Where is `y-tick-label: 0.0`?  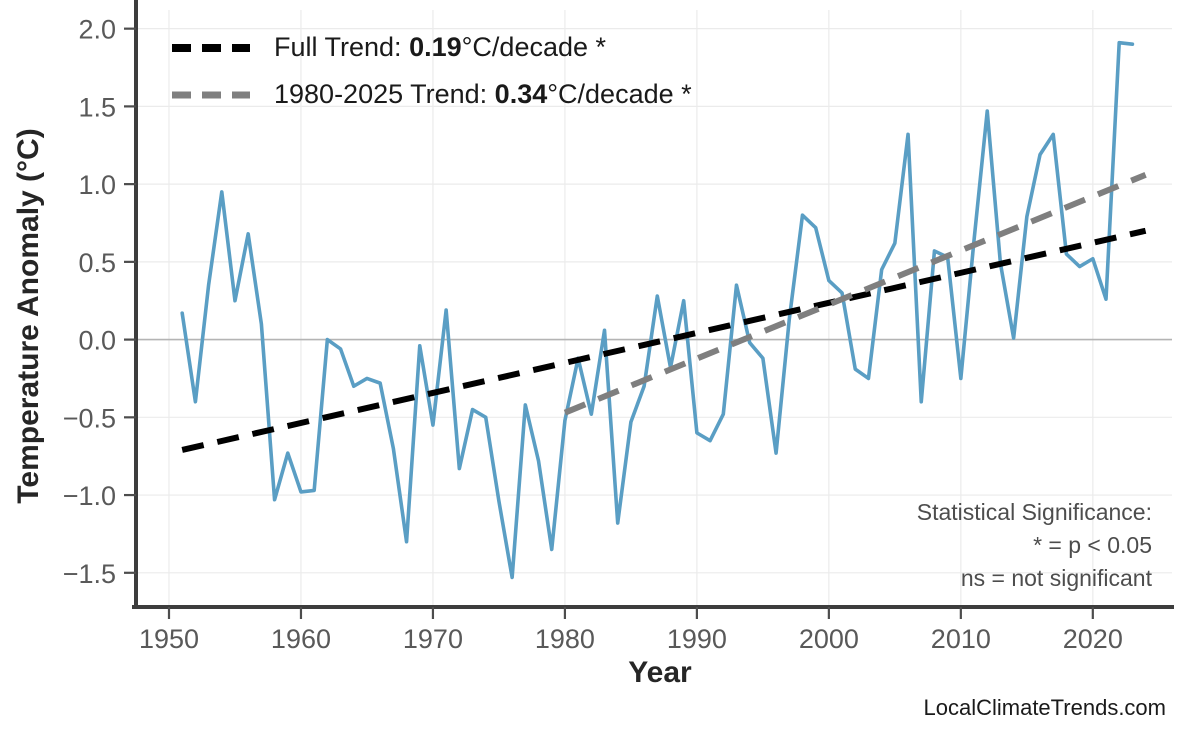
y-tick-label: 0.0 is located at coordinates (97, 341).